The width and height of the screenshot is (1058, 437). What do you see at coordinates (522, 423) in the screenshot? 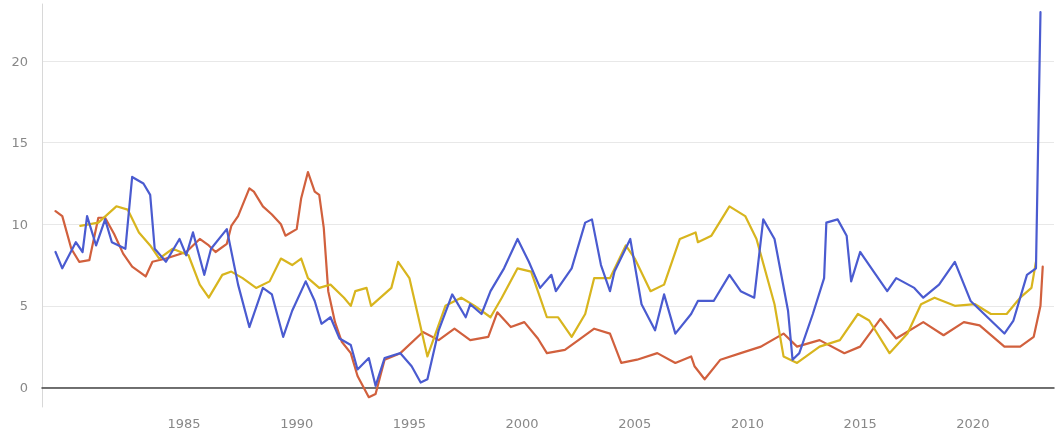
I see `x-tick-label: 2000` at bounding box center [522, 423].